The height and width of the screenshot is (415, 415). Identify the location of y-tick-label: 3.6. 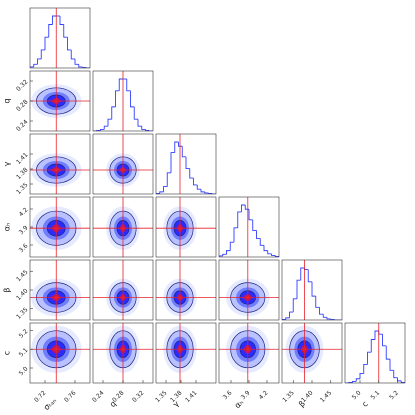
(24, 248).